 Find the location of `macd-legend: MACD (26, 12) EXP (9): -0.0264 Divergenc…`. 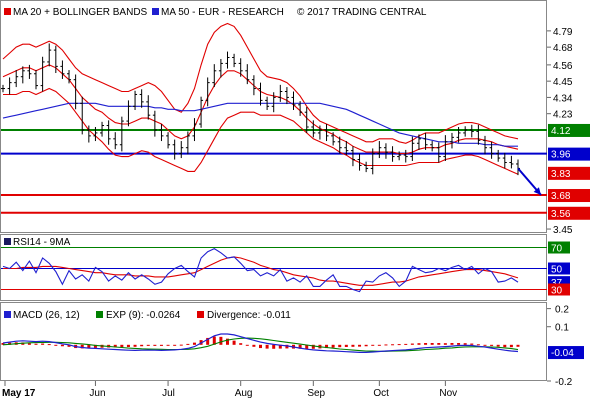

macd-legend: MACD (26, 12) EXP (9): -0.0264 Divergenc… is located at coordinates (147, 315).